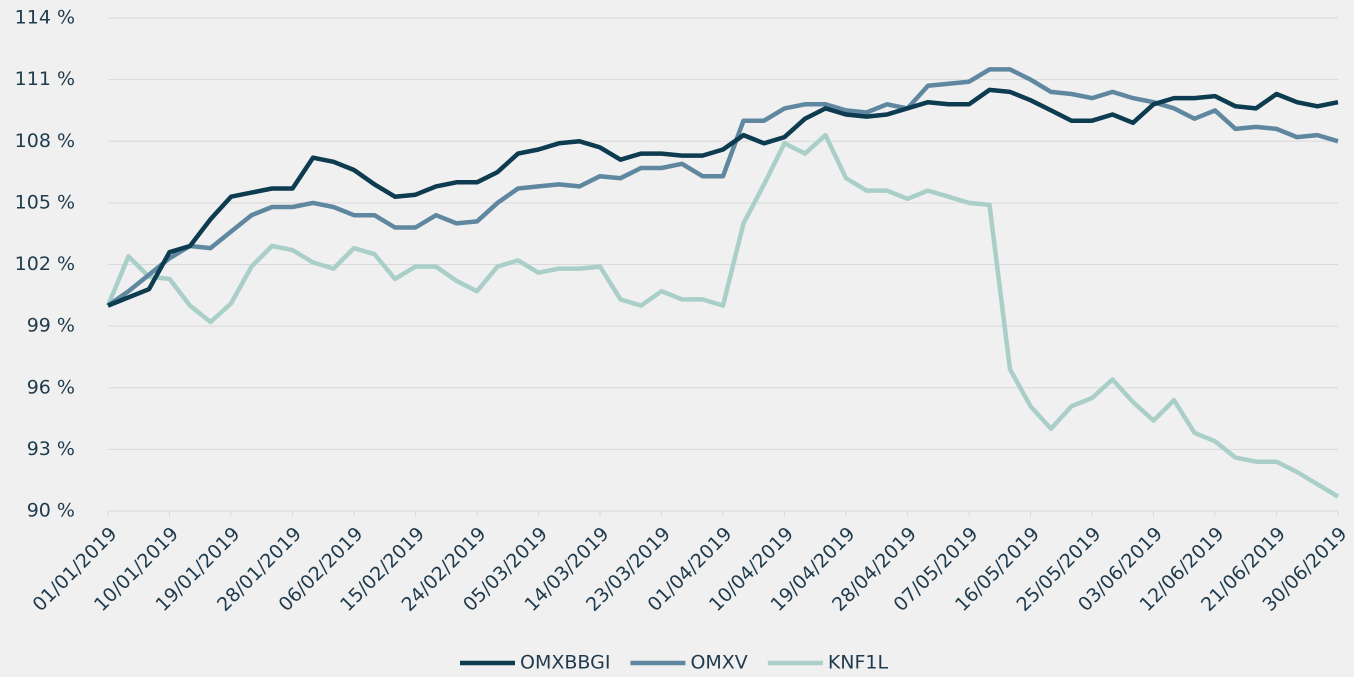  What do you see at coordinates (45, 264) in the screenshot?
I see `y-tick-label: 102 %` at bounding box center [45, 264].